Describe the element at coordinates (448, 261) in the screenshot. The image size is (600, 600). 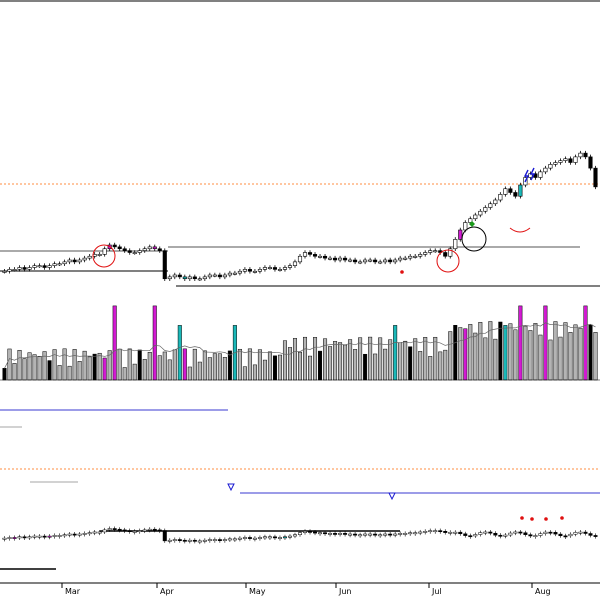
I see `circle-marker` at that location.